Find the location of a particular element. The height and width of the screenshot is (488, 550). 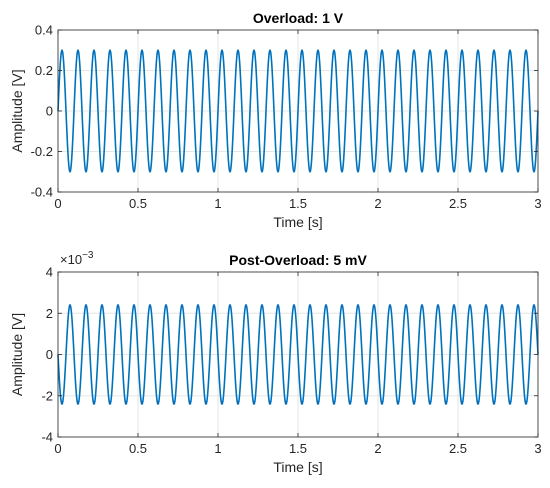

y-exponent-label: ×10⁻³ is located at coordinates (77, 258).